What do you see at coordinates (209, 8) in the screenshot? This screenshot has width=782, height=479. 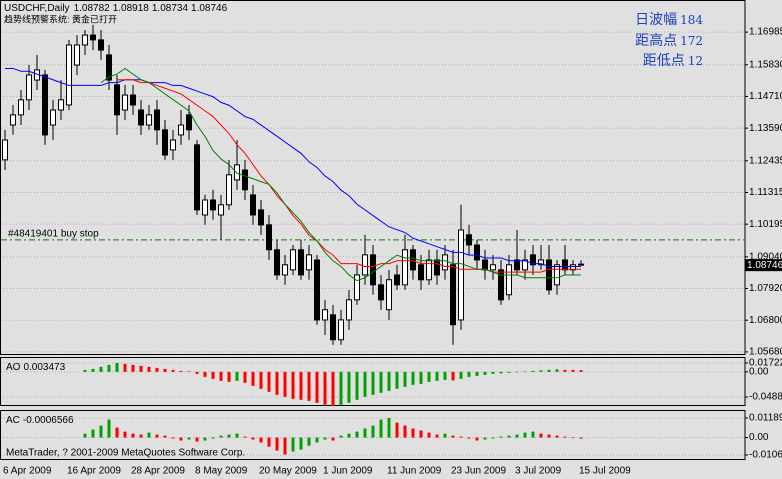 I see `last-close: 1.08746` at bounding box center [209, 8].